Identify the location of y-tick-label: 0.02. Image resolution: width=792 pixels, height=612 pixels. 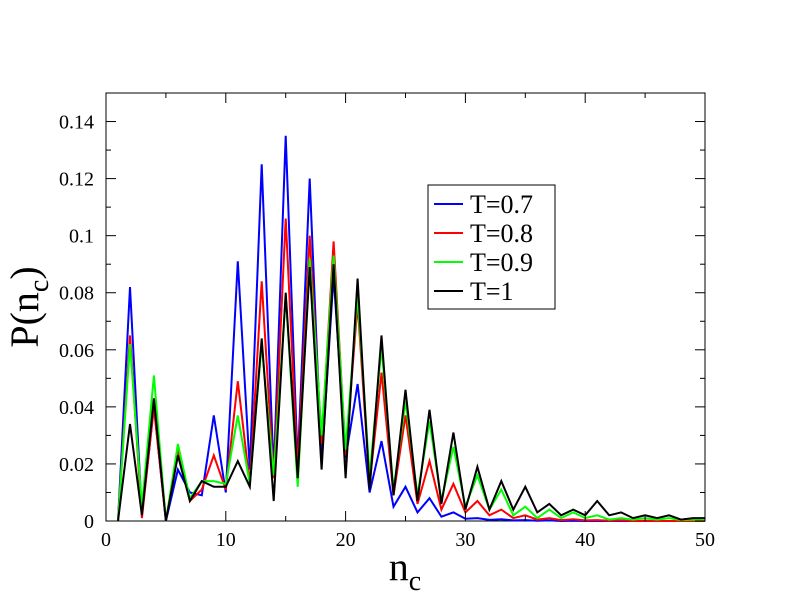
(76, 465).